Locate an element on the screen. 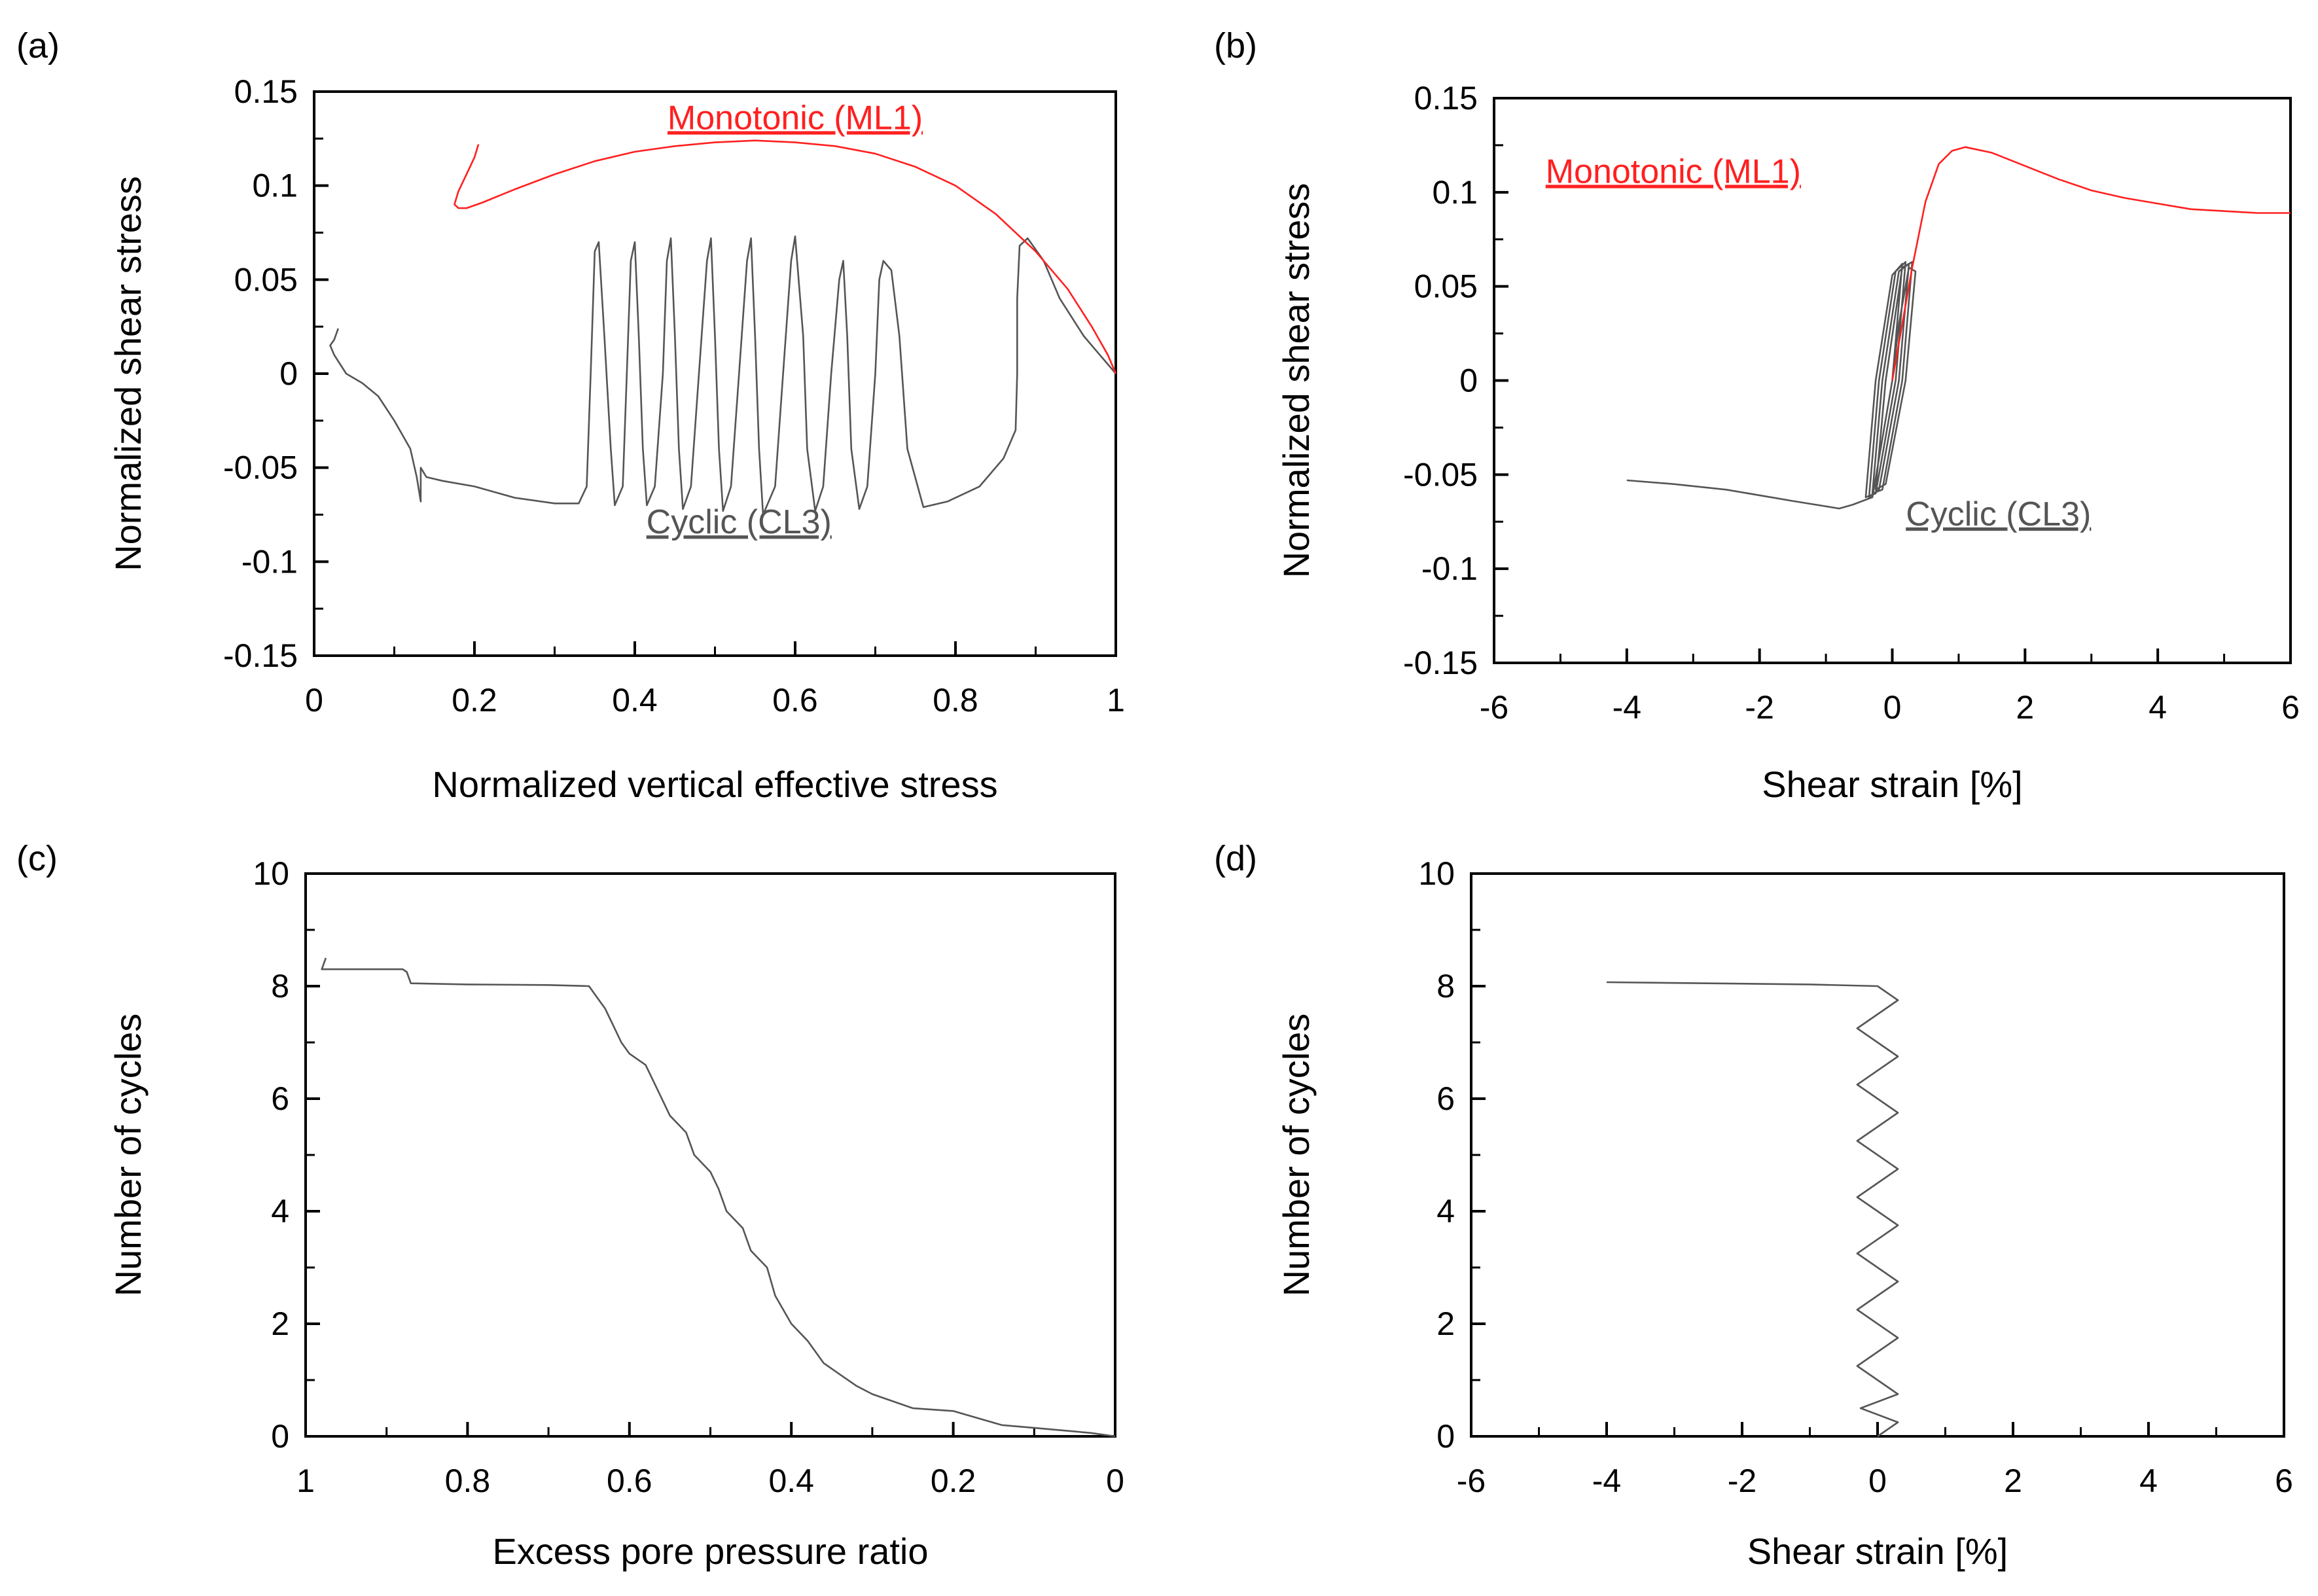 Image resolution: width=2318 pixels, height=1596 pixels. panel-label: (d) is located at coordinates (1235, 858).